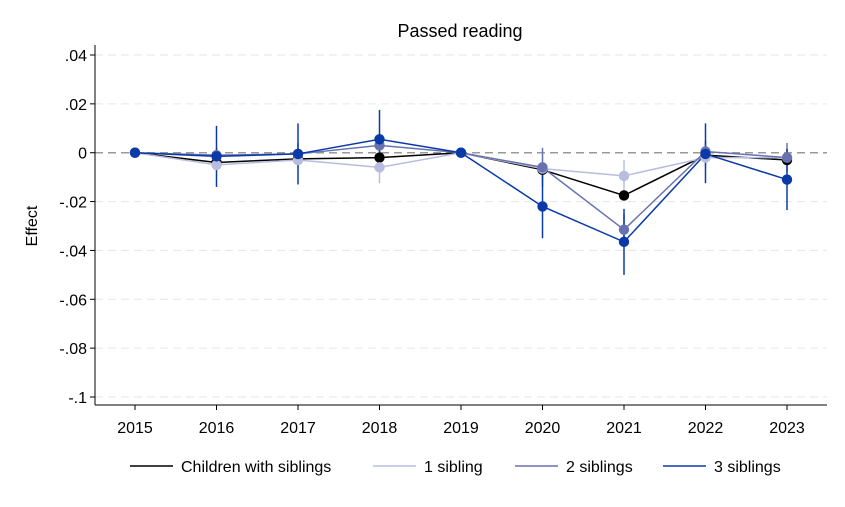  What do you see at coordinates (77, 398) in the screenshot?
I see `y-tick-label: -.1` at bounding box center [77, 398].